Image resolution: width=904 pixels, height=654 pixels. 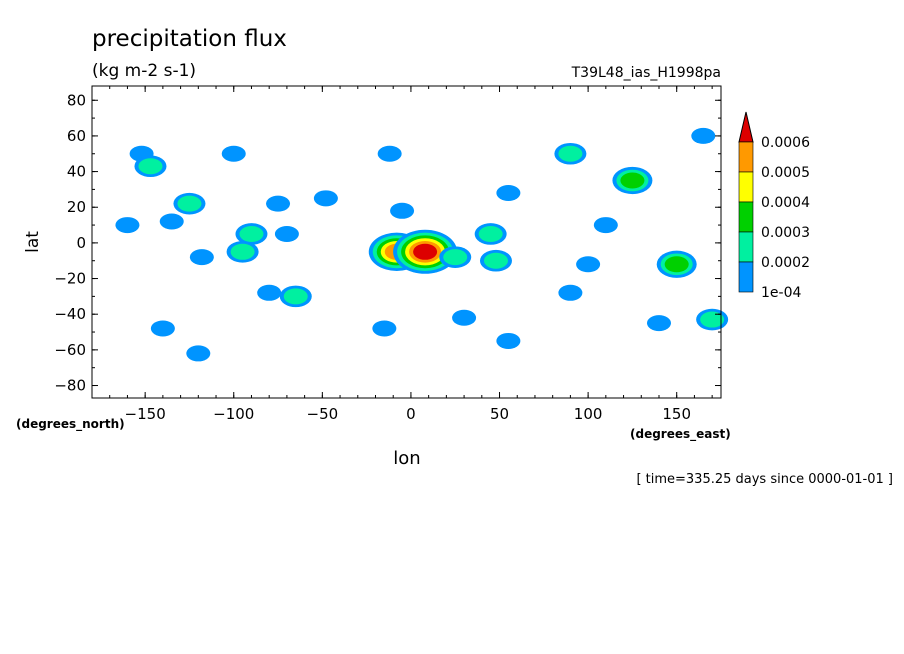 I want to click on x-tick-label: 100, so click(x=588, y=414).